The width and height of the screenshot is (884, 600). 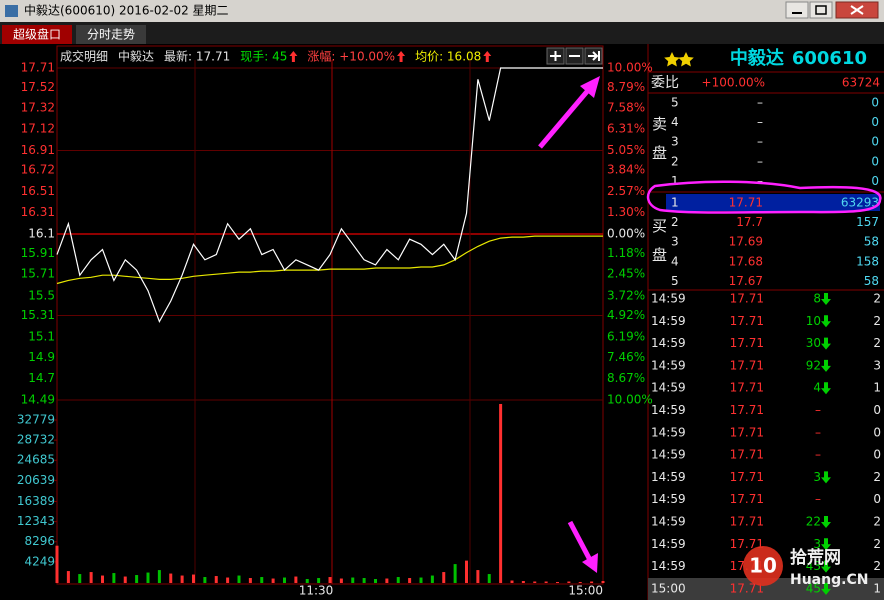 What do you see at coordinates (626, 191) in the screenshot?
I see `pct-tick-label: 2.57%` at bounding box center [626, 191].